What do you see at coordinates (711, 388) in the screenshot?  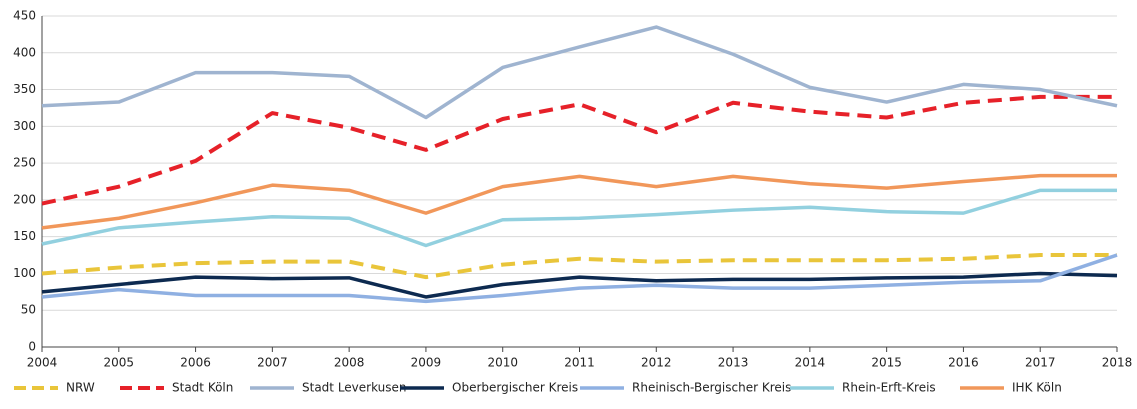 I see `legend-label: Rheinisch-Bergischer Kreis` at bounding box center [711, 388].